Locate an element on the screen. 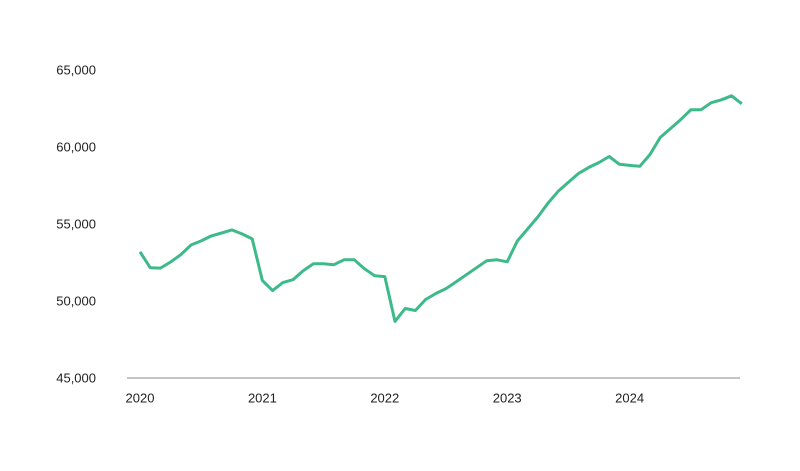  y-tick-label: 55,000 is located at coordinates (76, 223).